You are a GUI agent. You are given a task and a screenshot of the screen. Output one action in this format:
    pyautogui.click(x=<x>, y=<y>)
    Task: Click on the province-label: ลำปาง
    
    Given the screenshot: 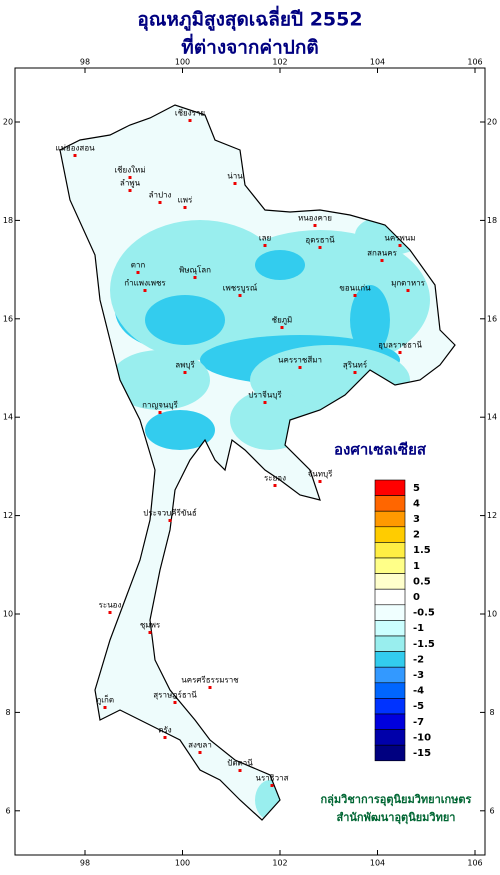 What is the action you would take?
    pyautogui.click(x=160, y=195)
    